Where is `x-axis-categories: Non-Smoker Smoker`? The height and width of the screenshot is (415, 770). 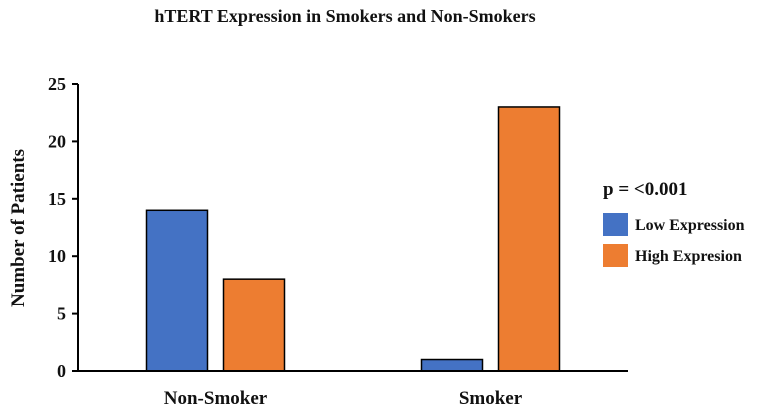
x-axis-categories: Non-Smoker Smoker is located at coordinates (343, 398).